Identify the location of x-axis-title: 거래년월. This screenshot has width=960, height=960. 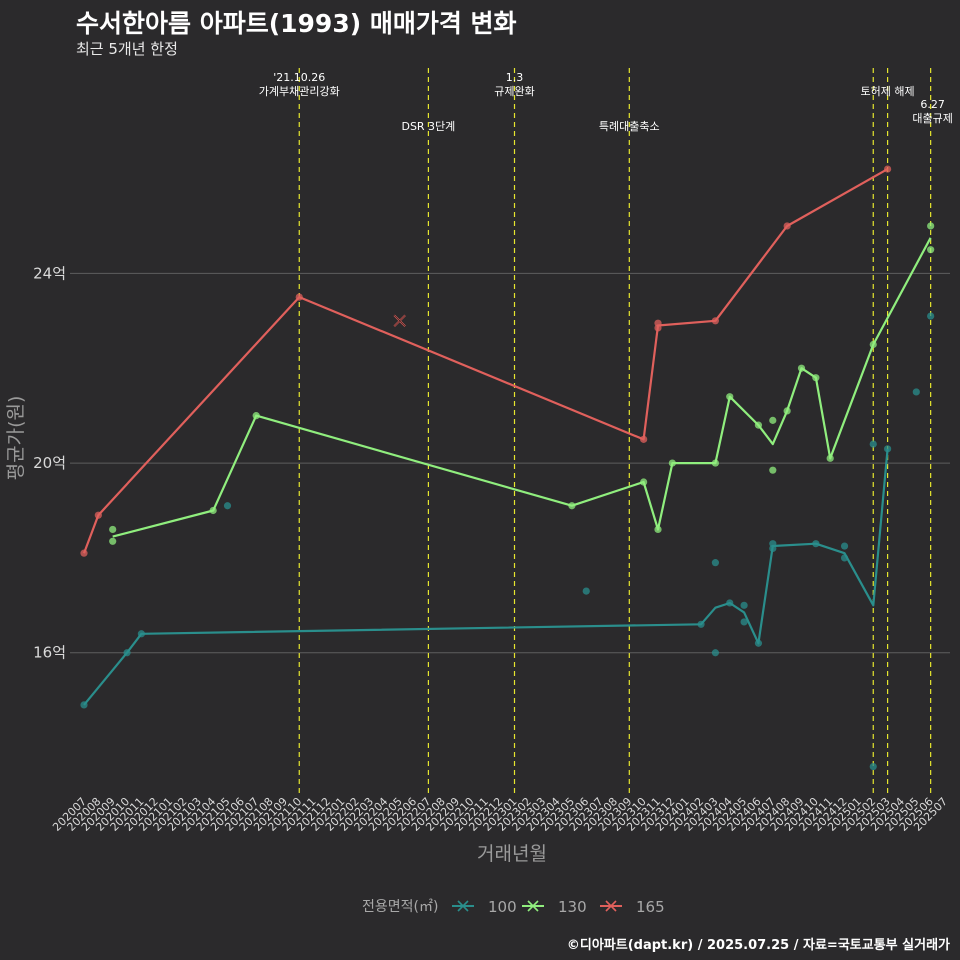
(512, 854).